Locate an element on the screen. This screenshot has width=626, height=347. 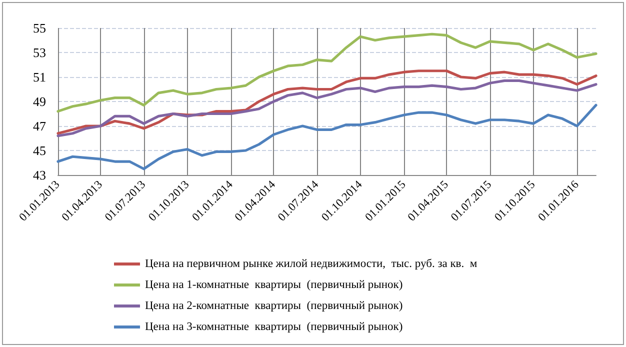
legend-label: Цена на 1-комнатные квартиры (первичный рынок) is located at coordinates (274, 285).